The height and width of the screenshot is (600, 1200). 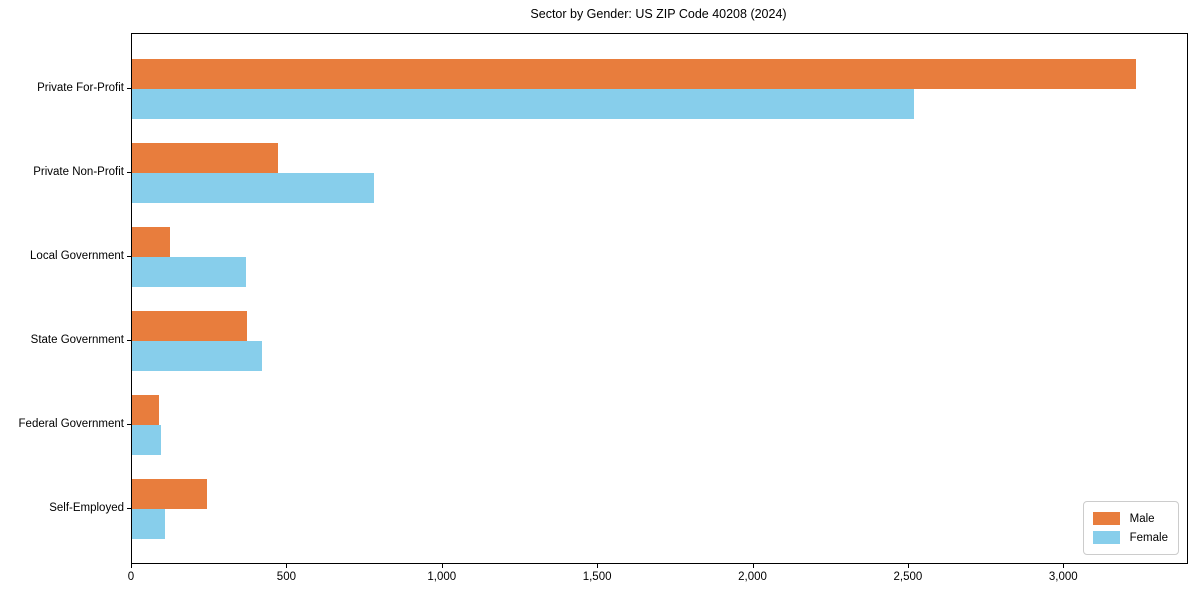 I want to click on y-axis-label: Private Non-Profit, so click(x=78, y=172).